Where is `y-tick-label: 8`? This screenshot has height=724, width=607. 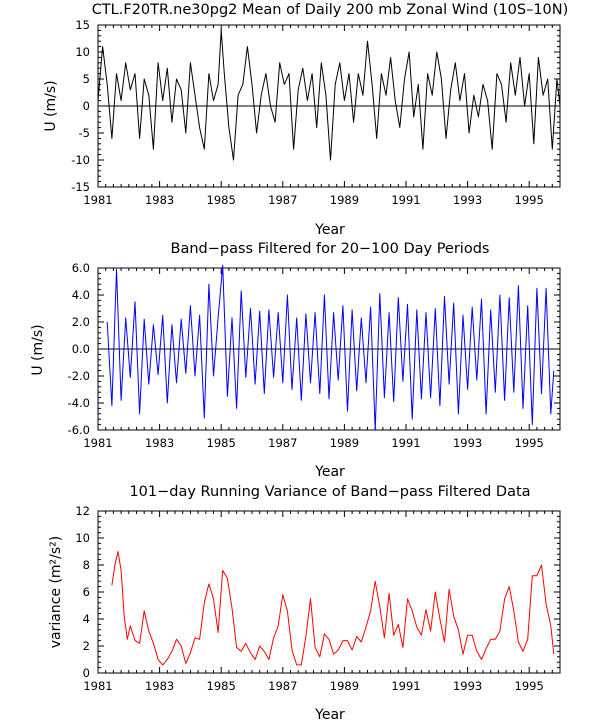 y-tick-label: 8 is located at coordinates (86, 565).